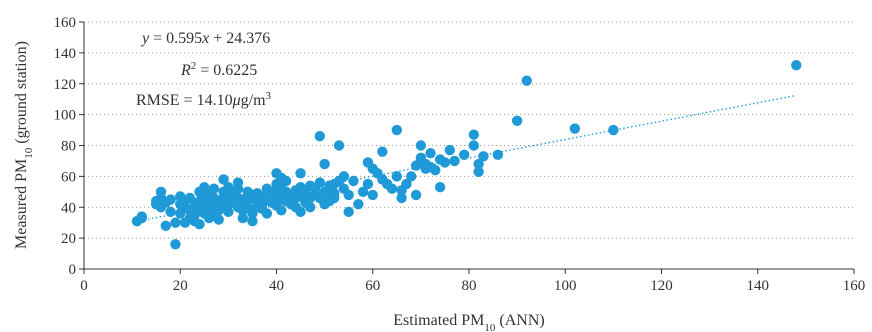 The image size is (872, 332). What do you see at coordinates (239, 38) in the screenshot?
I see `equation-rest: + 24.376` at bounding box center [239, 38].